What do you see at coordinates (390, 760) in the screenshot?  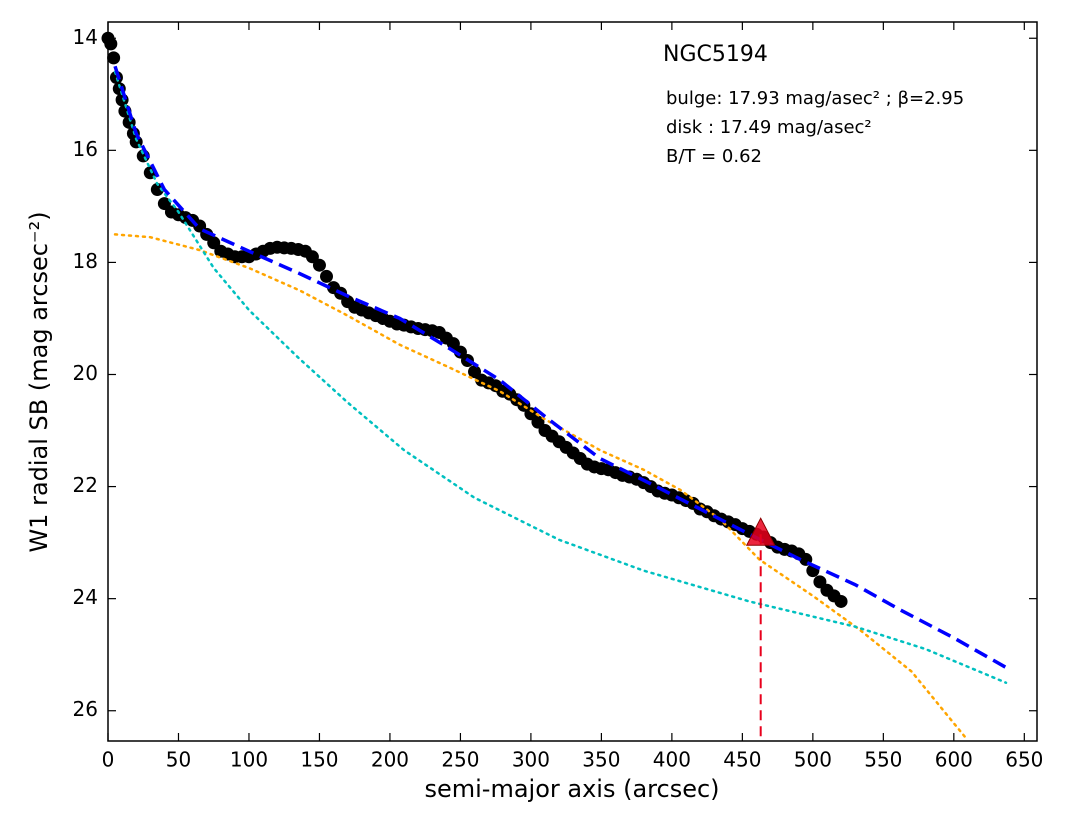 I see `x-tick-label: 200` at bounding box center [390, 760].